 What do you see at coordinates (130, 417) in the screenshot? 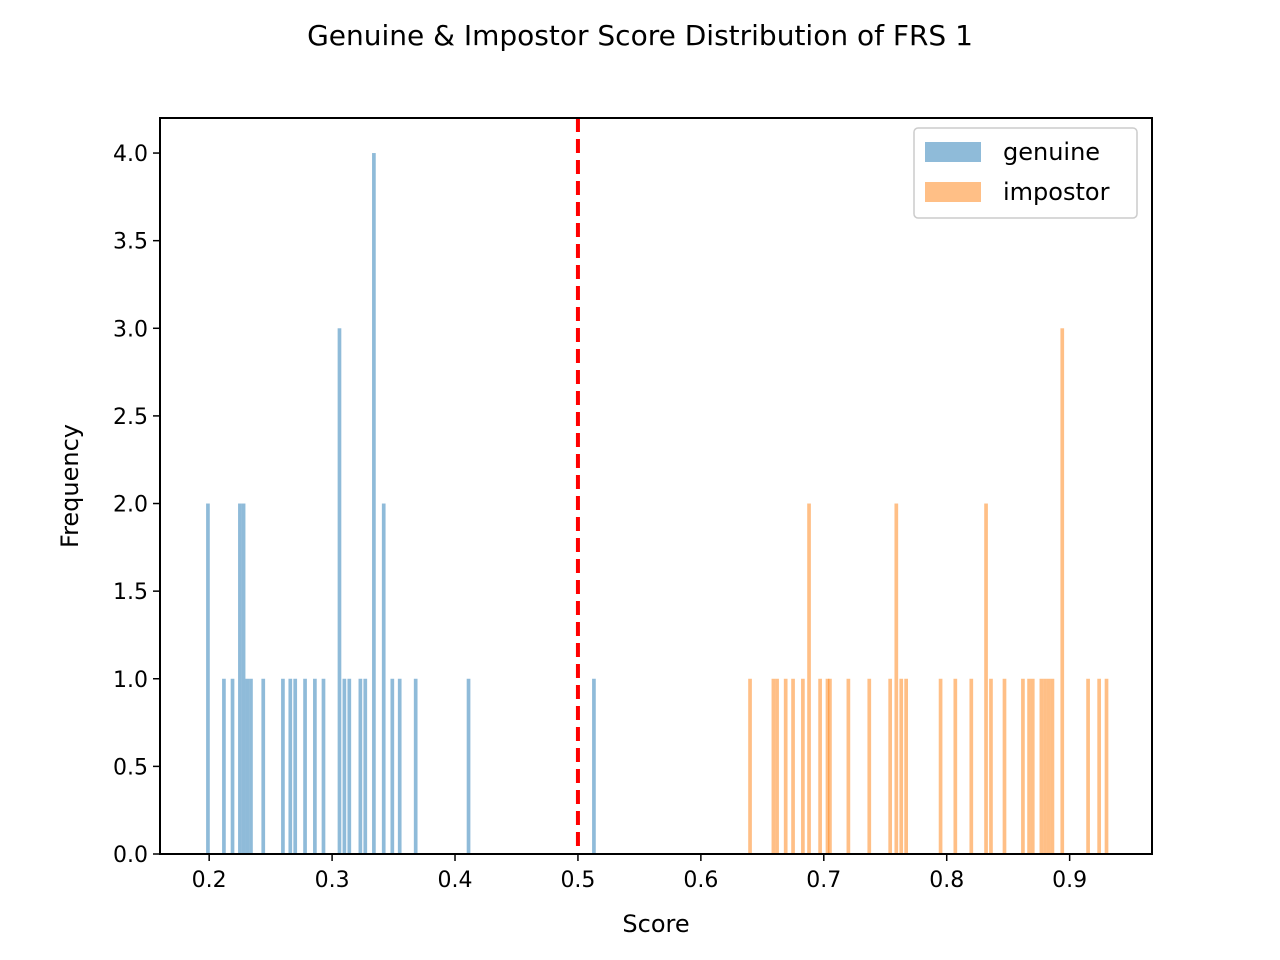
I see `y-tick-label: 2.5` at bounding box center [130, 417].